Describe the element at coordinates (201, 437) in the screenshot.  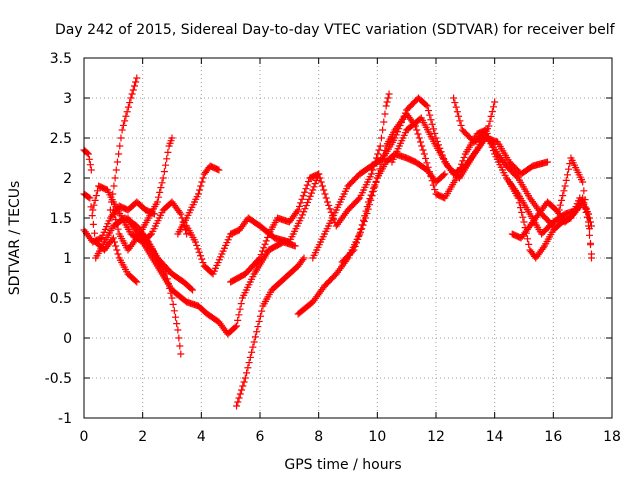
I see `x-tick-label: 4` at that location.